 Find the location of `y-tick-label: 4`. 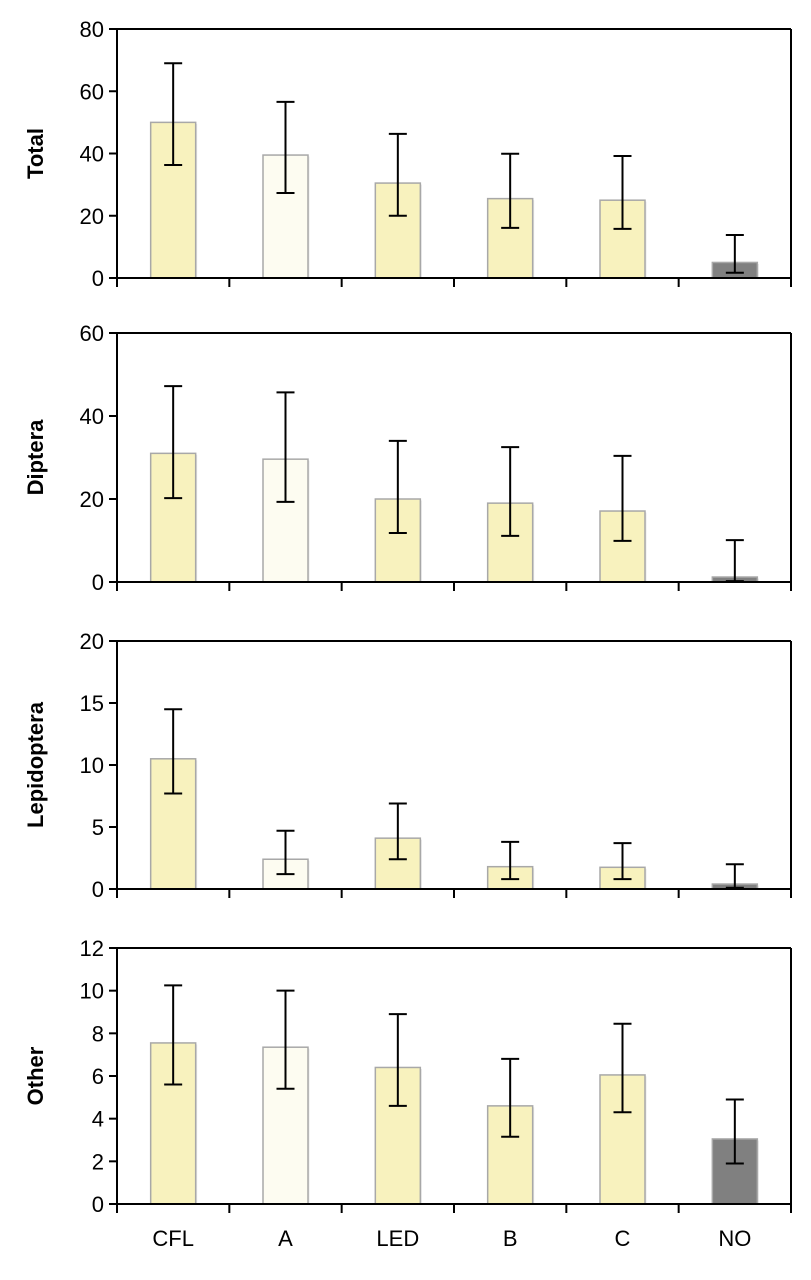

y-tick-label: 4 is located at coordinates (98, 1119).